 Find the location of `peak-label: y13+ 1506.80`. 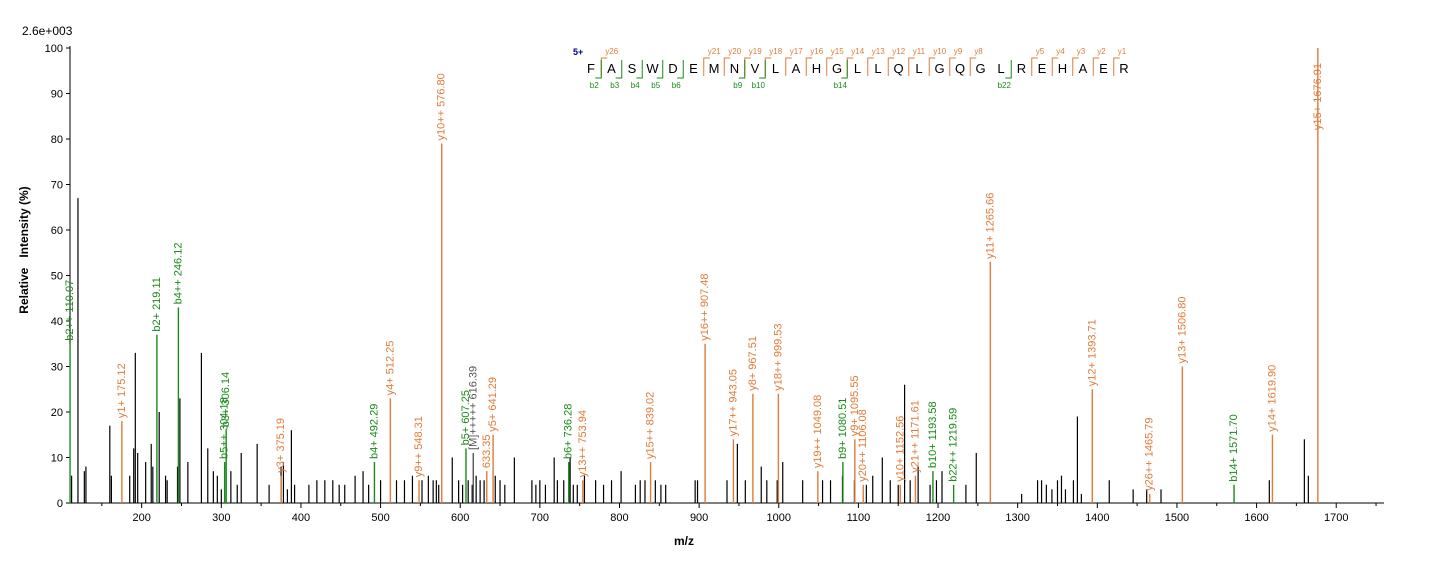

peak-label: y13+ 1506.80 is located at coordinates (1182, 330).